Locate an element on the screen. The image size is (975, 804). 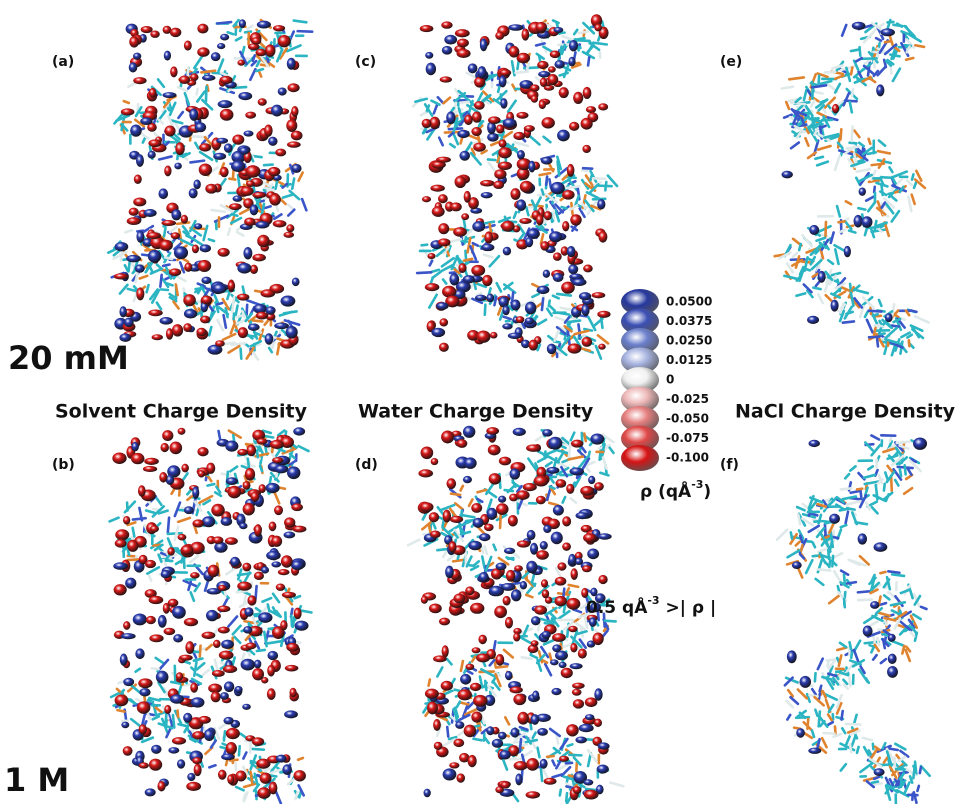
molecule is located at coordinates (210, 189).